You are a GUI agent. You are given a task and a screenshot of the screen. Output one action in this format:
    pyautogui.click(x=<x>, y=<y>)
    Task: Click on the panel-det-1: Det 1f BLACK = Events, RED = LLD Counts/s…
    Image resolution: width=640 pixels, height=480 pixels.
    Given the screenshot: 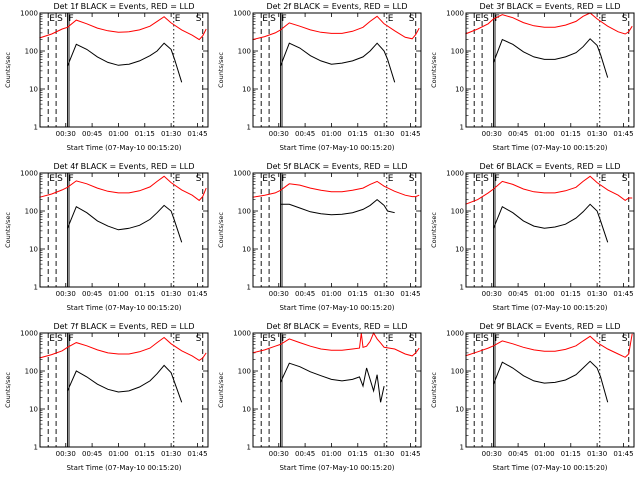 What is the action you would take?
    pyautogui.click(x=106, y=77)
    